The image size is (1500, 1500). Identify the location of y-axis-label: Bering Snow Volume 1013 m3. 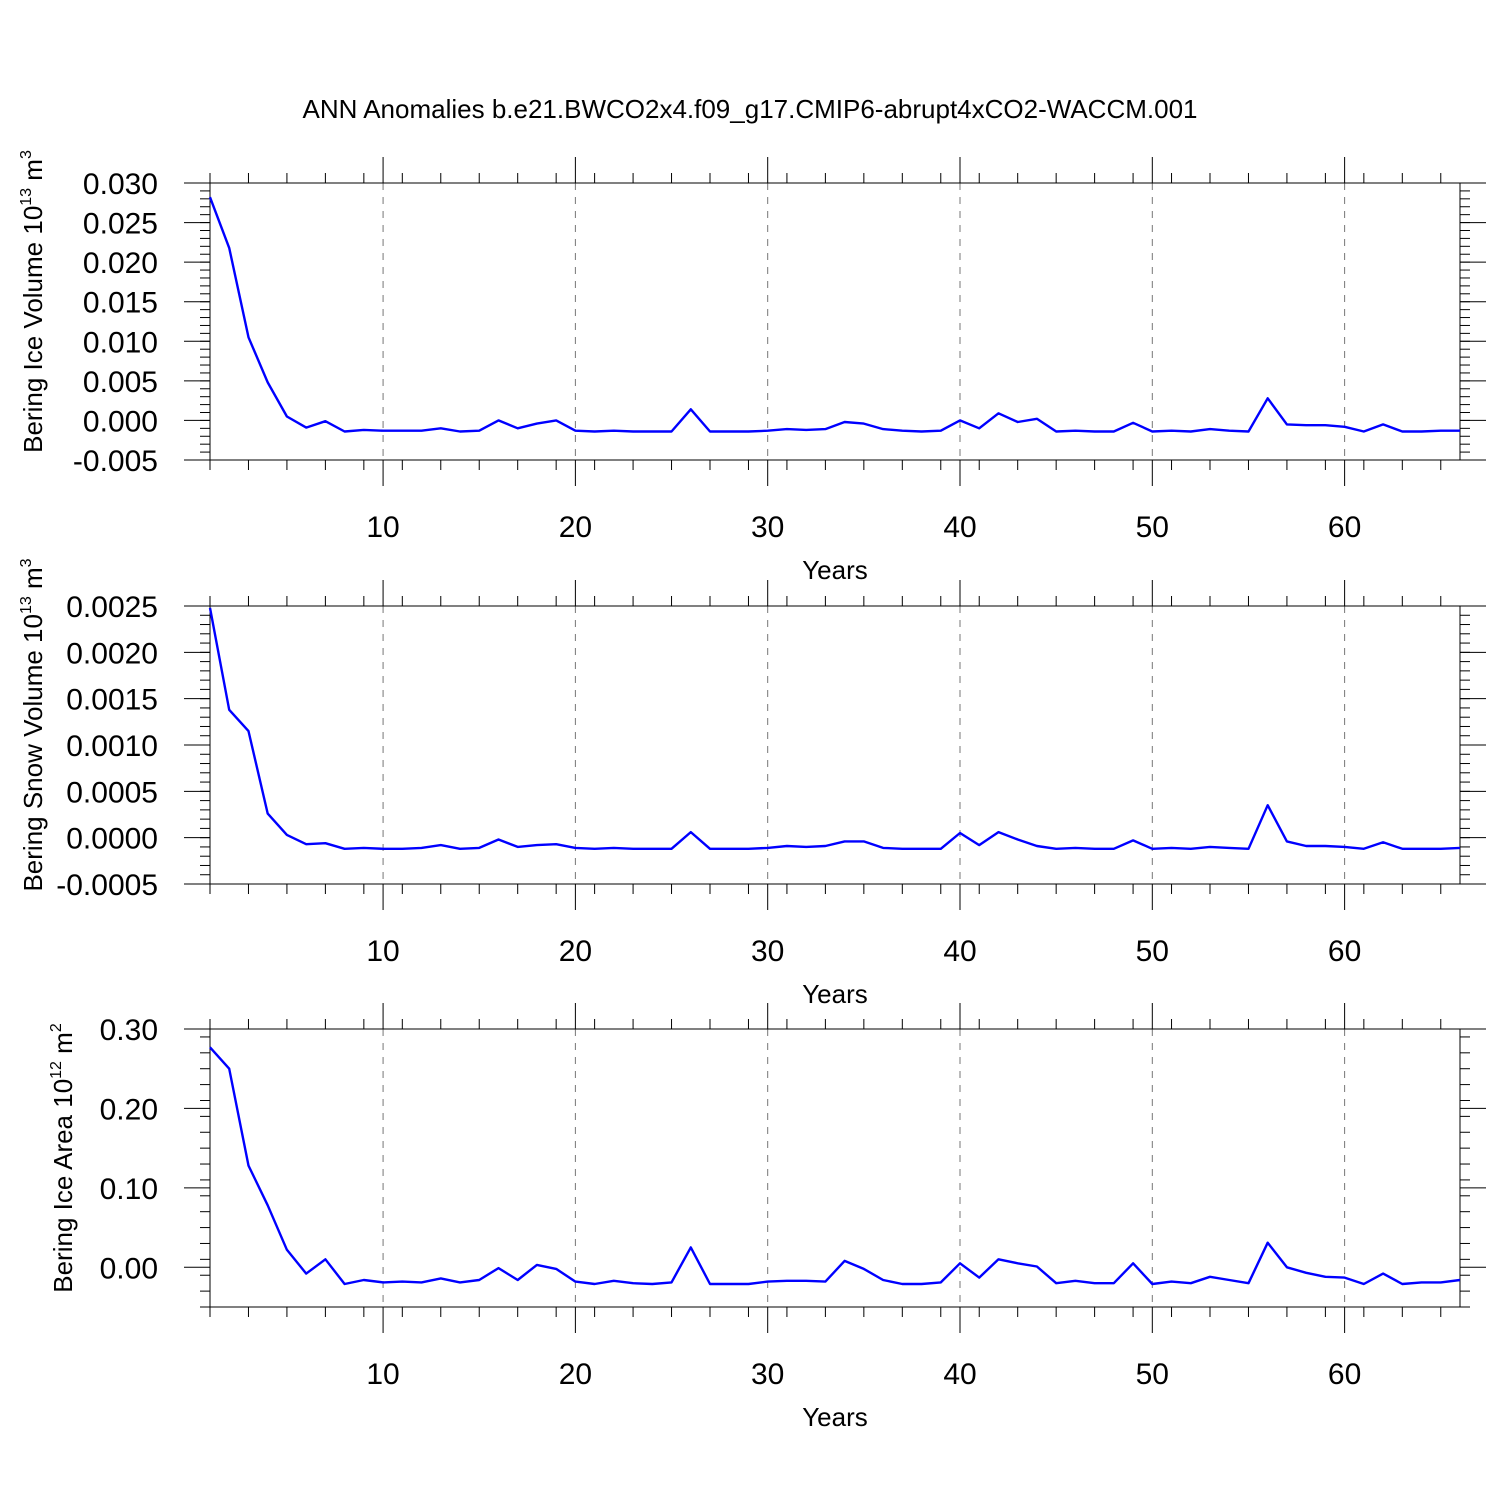
(33, 724).